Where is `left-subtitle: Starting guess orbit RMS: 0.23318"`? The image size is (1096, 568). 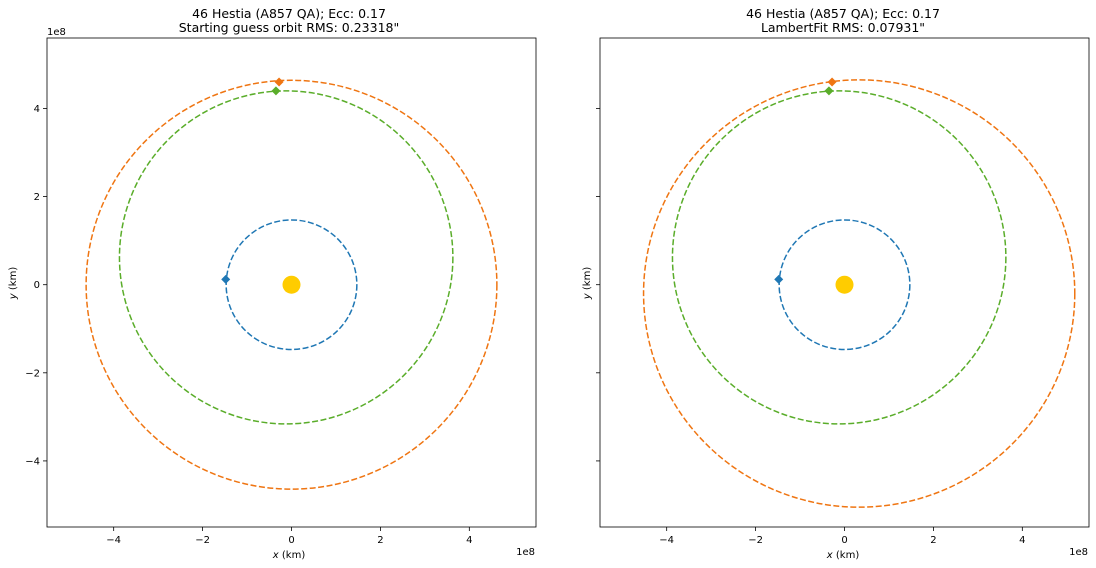 left-subtitle: Starting guess orbit RMS: 0.23318" is located at coordinates (289, 27).